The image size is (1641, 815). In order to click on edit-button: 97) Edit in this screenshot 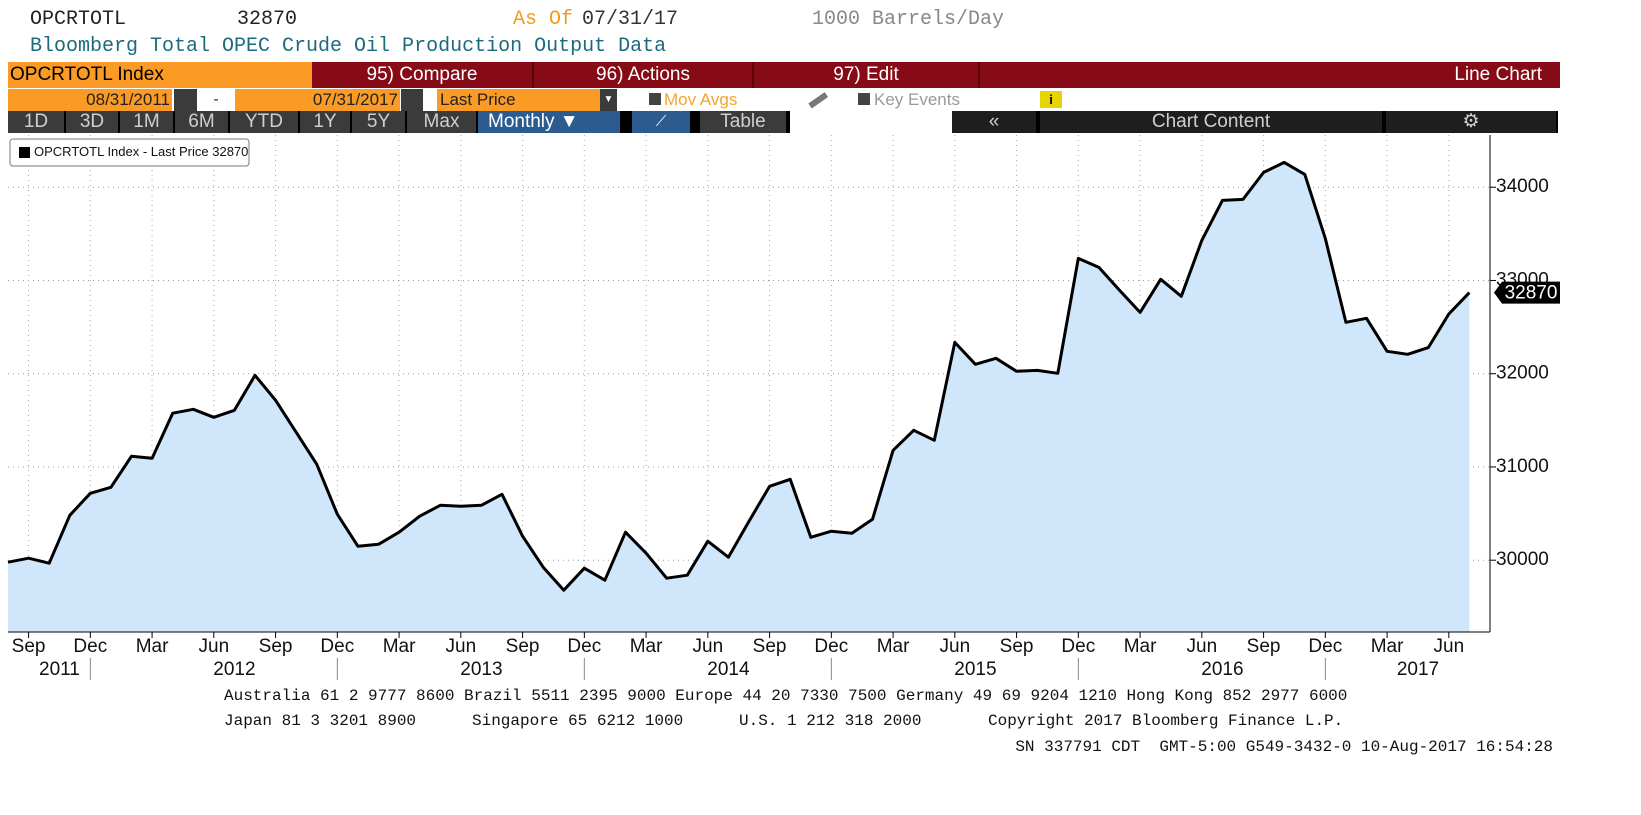, I will do `click(867, 75)`.